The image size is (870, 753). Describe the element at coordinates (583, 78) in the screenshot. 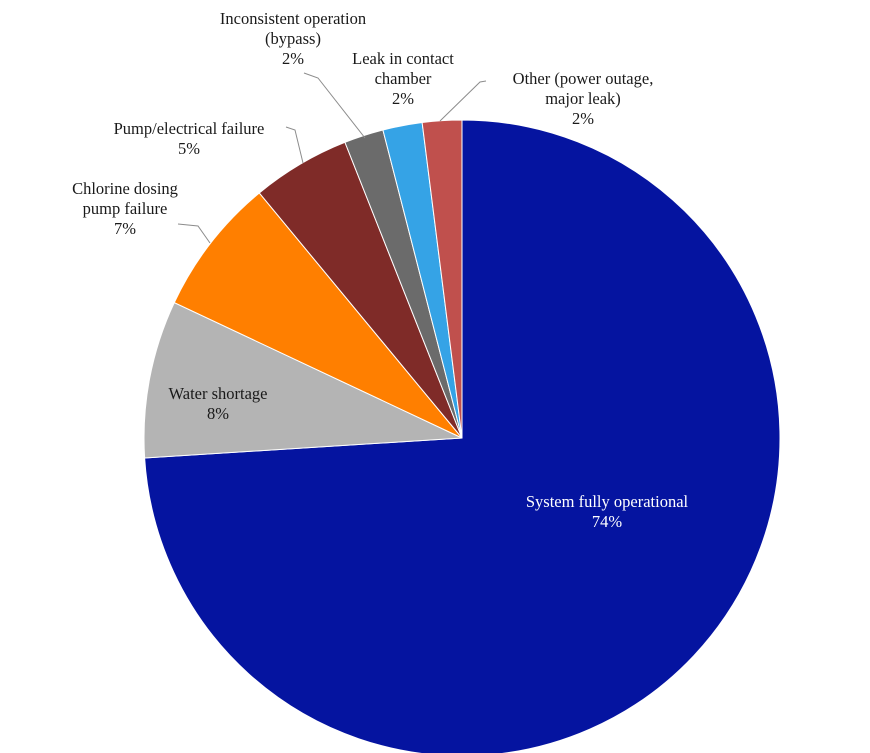

I see `slice-name-label: Other (power outage,` at that location.